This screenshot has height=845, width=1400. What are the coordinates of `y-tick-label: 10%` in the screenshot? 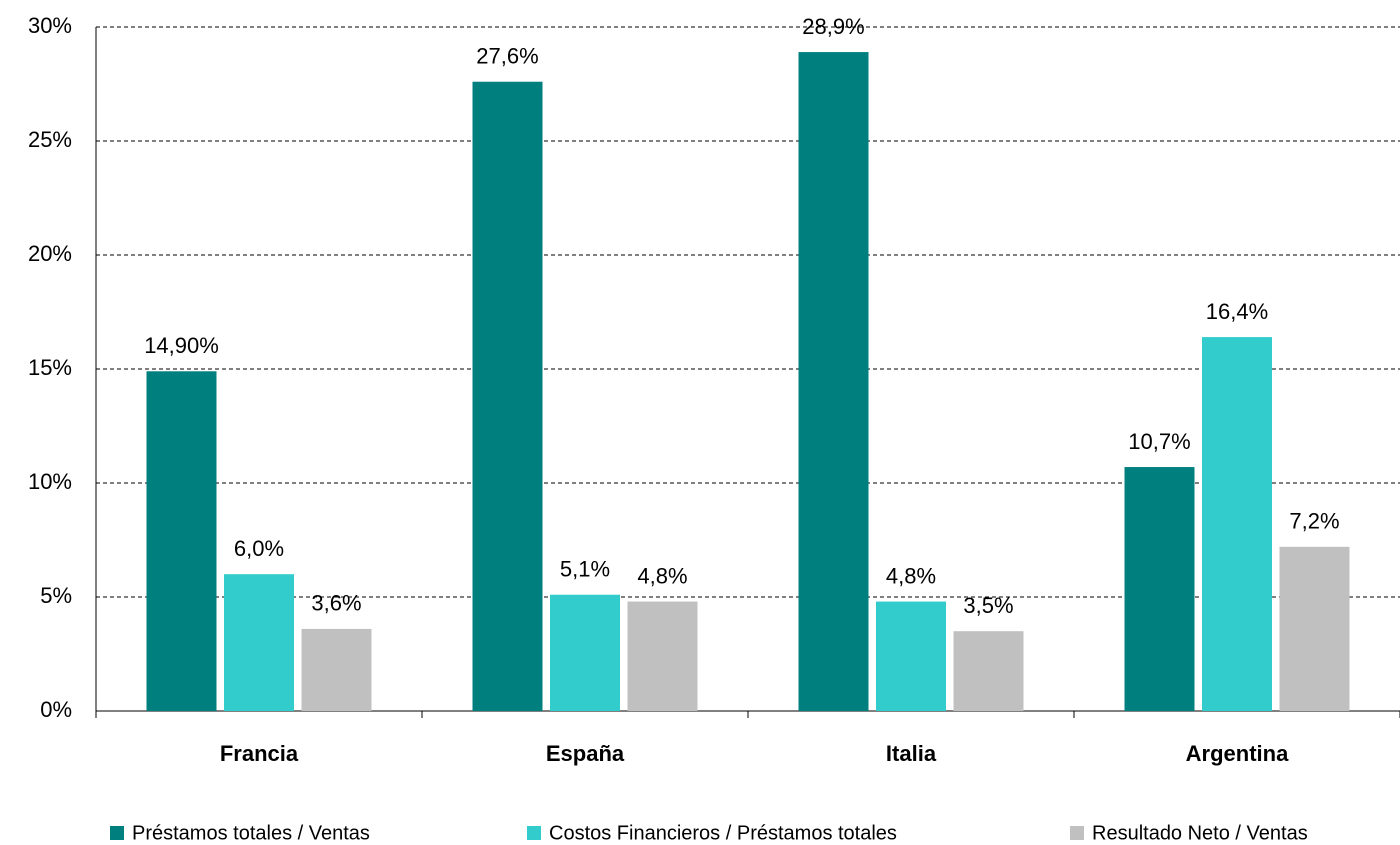 It's located at (50, 481).